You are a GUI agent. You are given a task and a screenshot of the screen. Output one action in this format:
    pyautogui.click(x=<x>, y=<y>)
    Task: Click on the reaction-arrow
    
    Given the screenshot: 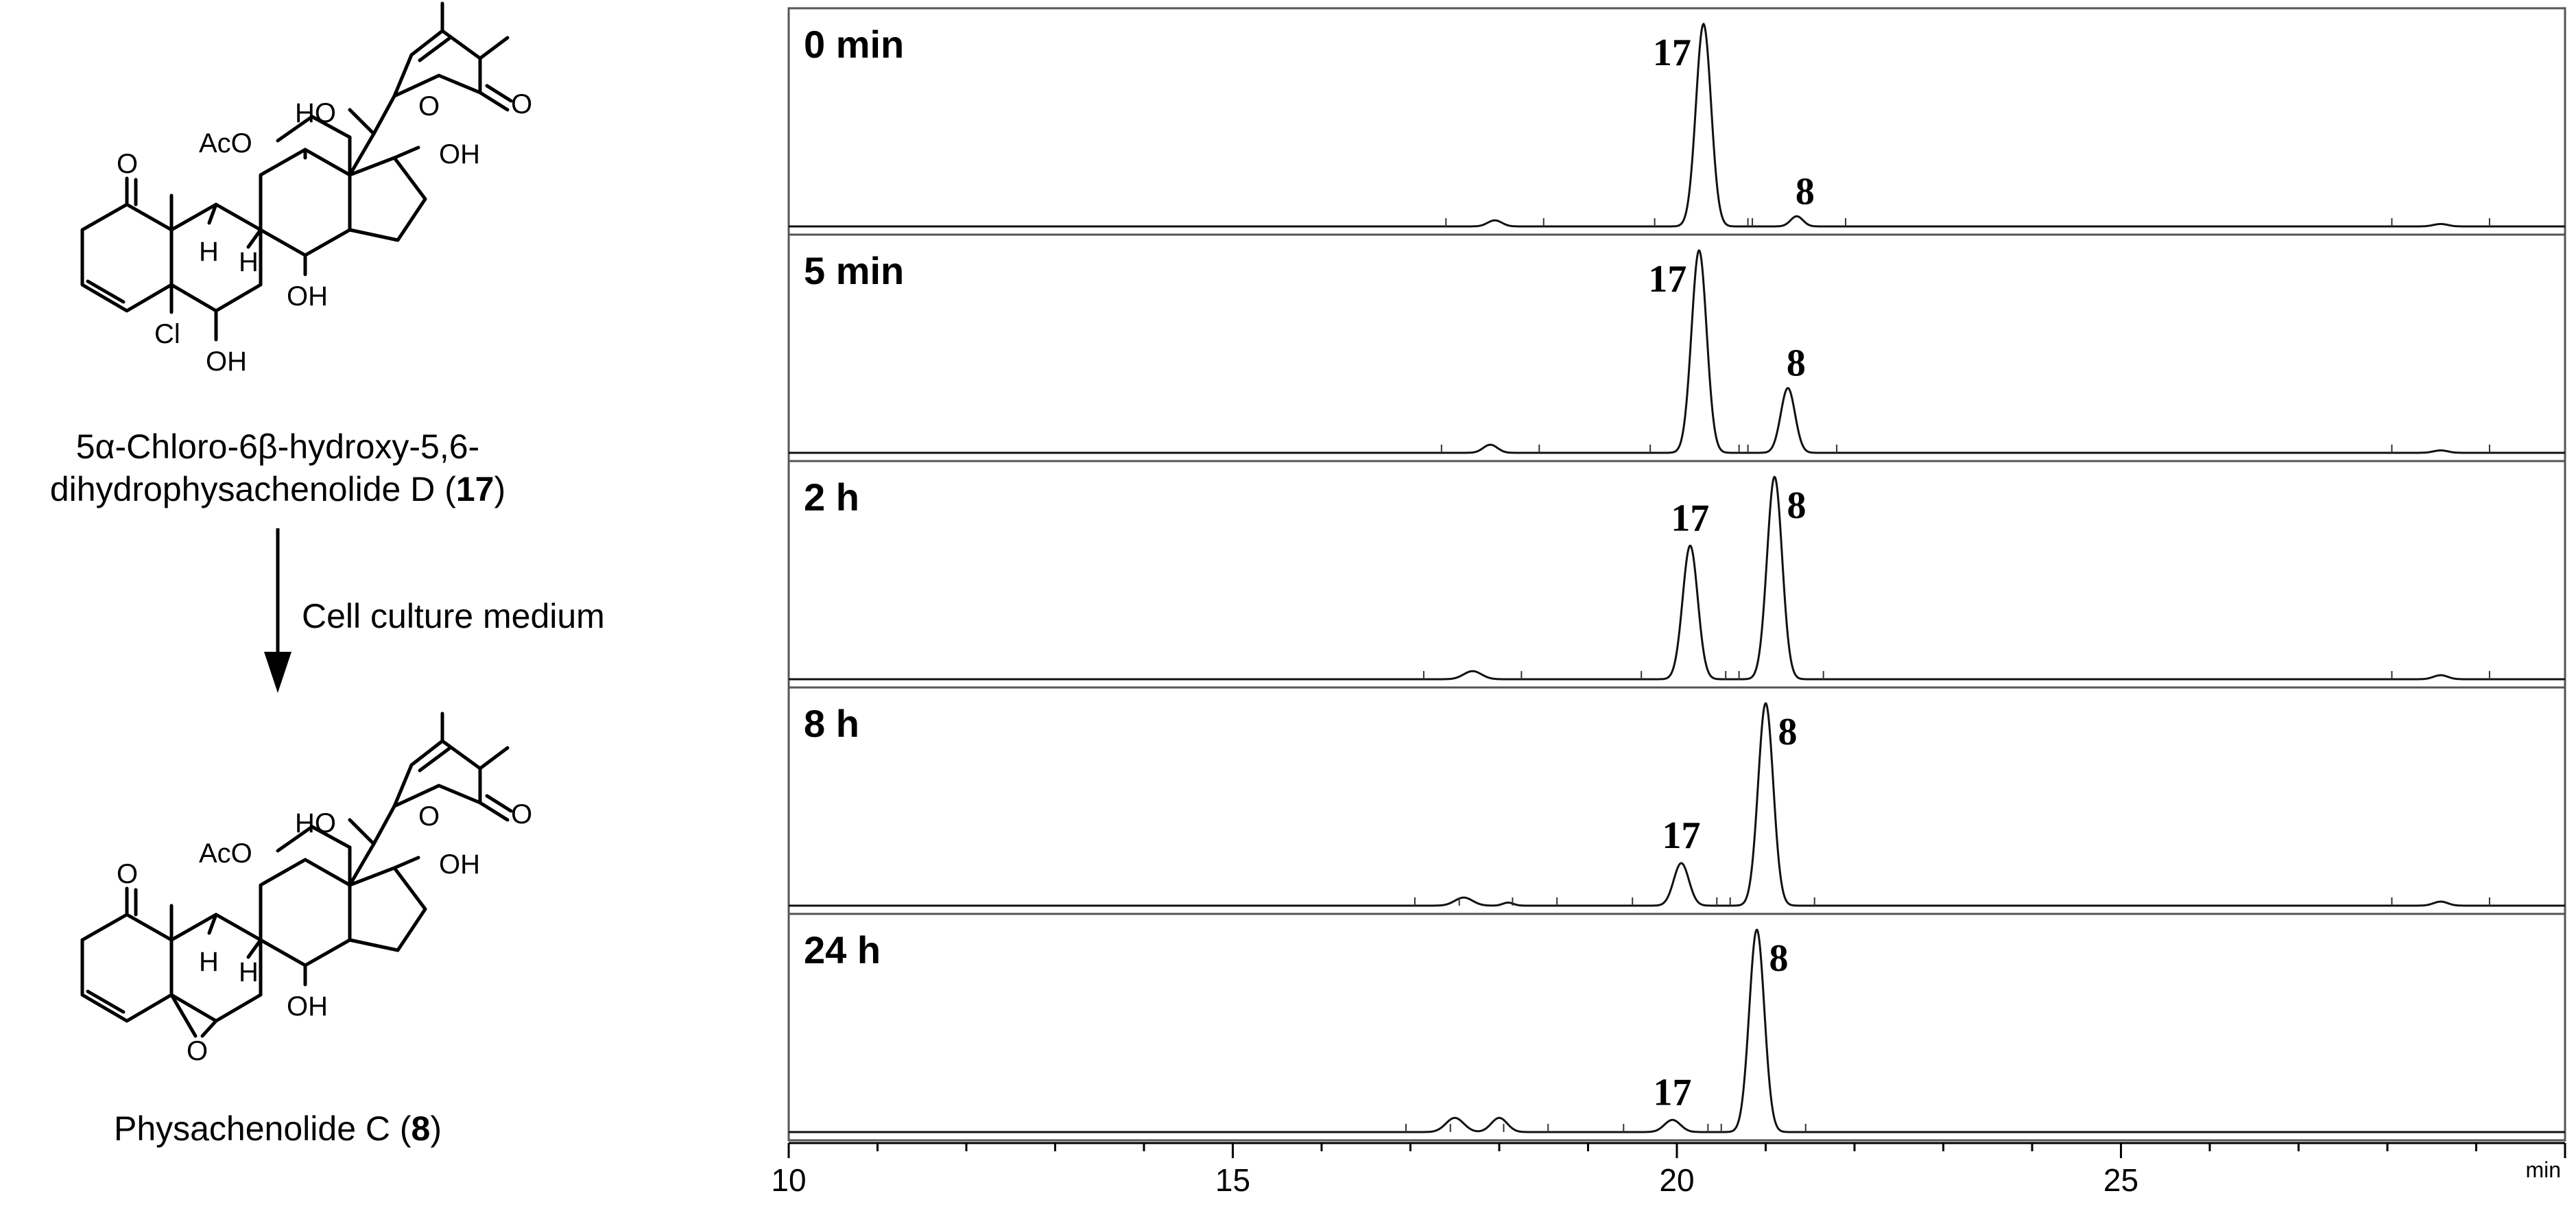 What is the action you would take?
    pyautogui.click(x=277, y=610)
    